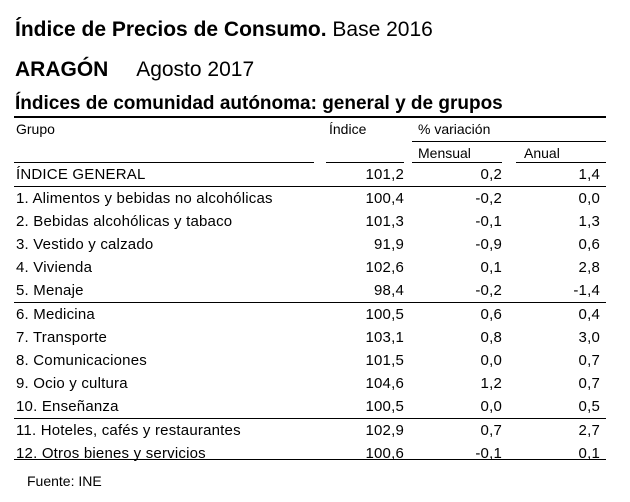 The height and width of the screenshot is (502, 630). Describe the element at coordinates (384, 198) in the screenshot. I see `row-index: 100,4` at that location.